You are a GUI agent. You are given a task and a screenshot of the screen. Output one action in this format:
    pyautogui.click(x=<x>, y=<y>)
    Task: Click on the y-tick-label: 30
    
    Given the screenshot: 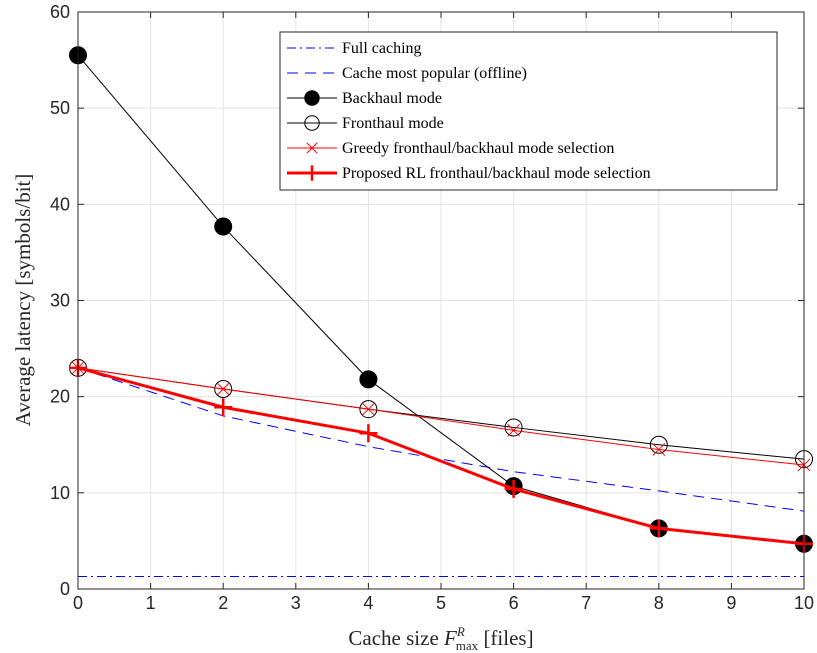 What is the action you would take?
    pyautogui.click(x=60, y=301)
    